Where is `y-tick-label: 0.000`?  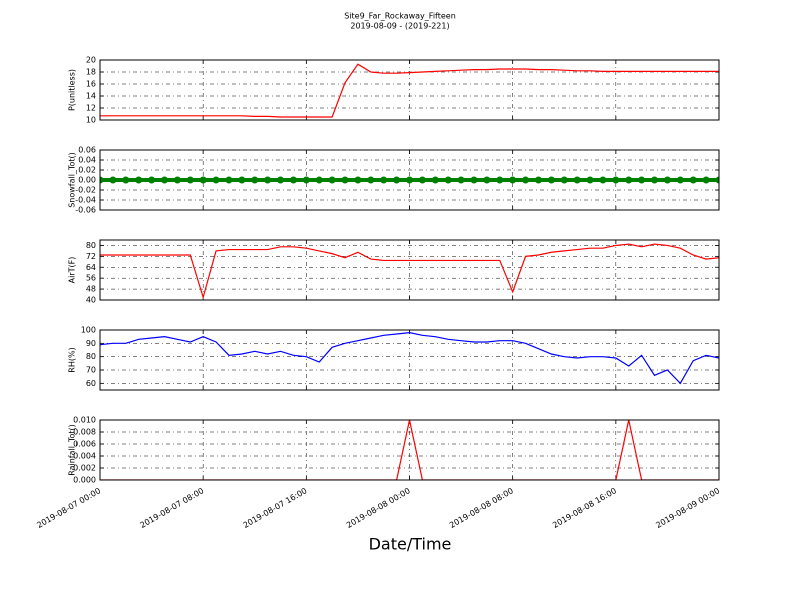
y-tick-label: 0.000 is located at coordinates (84, 480).